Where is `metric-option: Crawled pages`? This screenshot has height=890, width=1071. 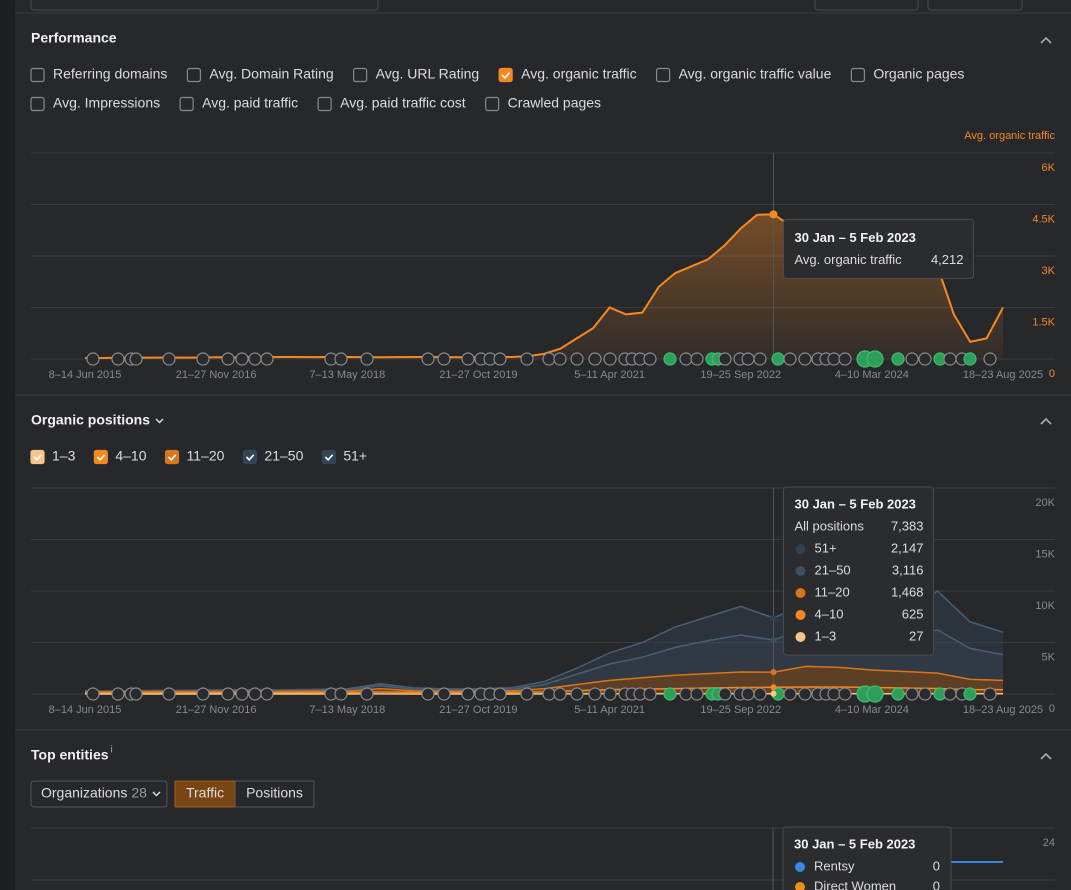 metric-option: Crawled pages is located at coordinates (554, 103).